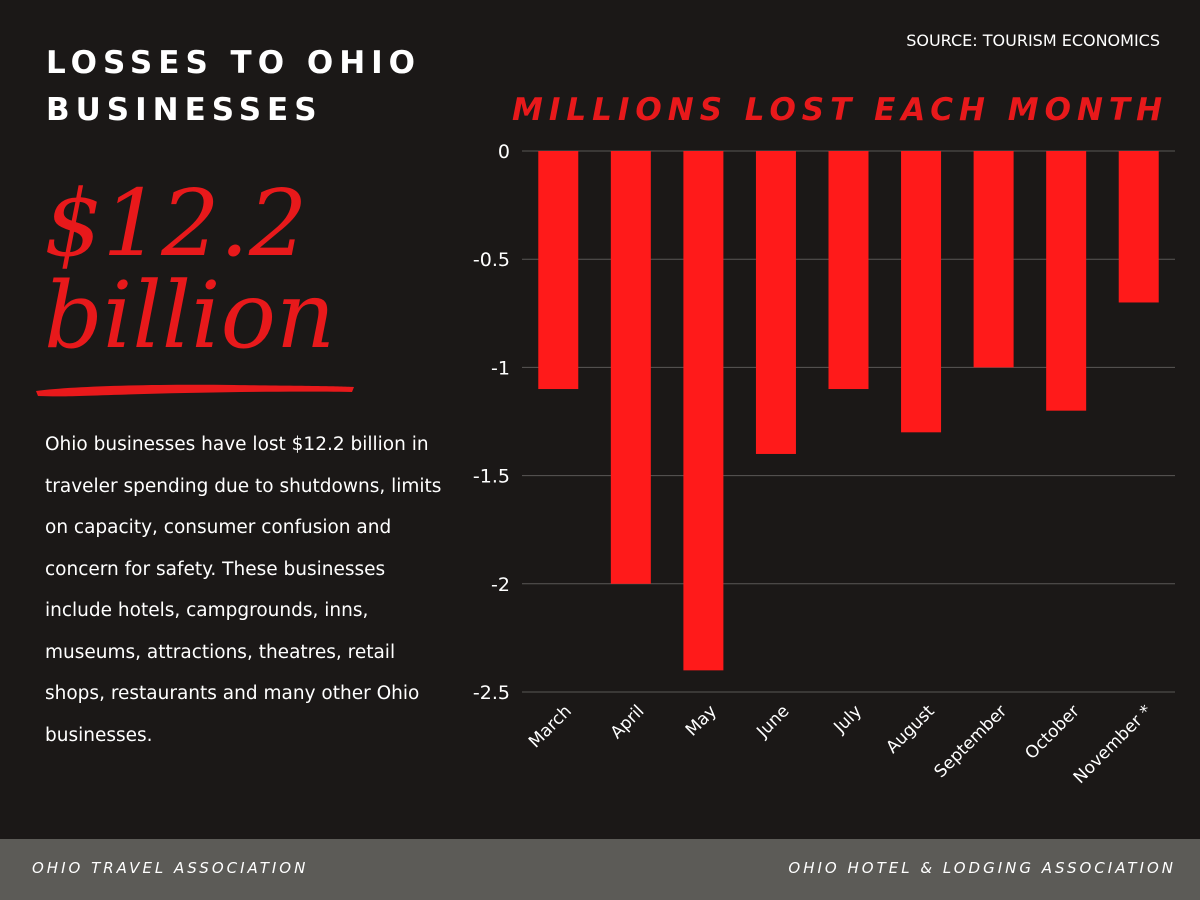  Describe the element at coordinates (1052, 732) in the screenshot. I see `x-tick-label: October` at that location.